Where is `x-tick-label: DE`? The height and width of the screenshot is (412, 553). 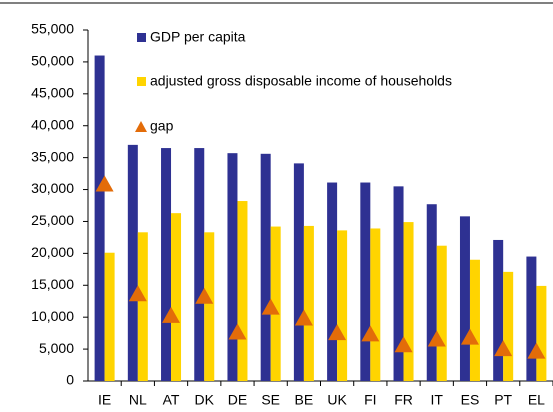 x-tick-label: DE is located at coordinates (237, 400).